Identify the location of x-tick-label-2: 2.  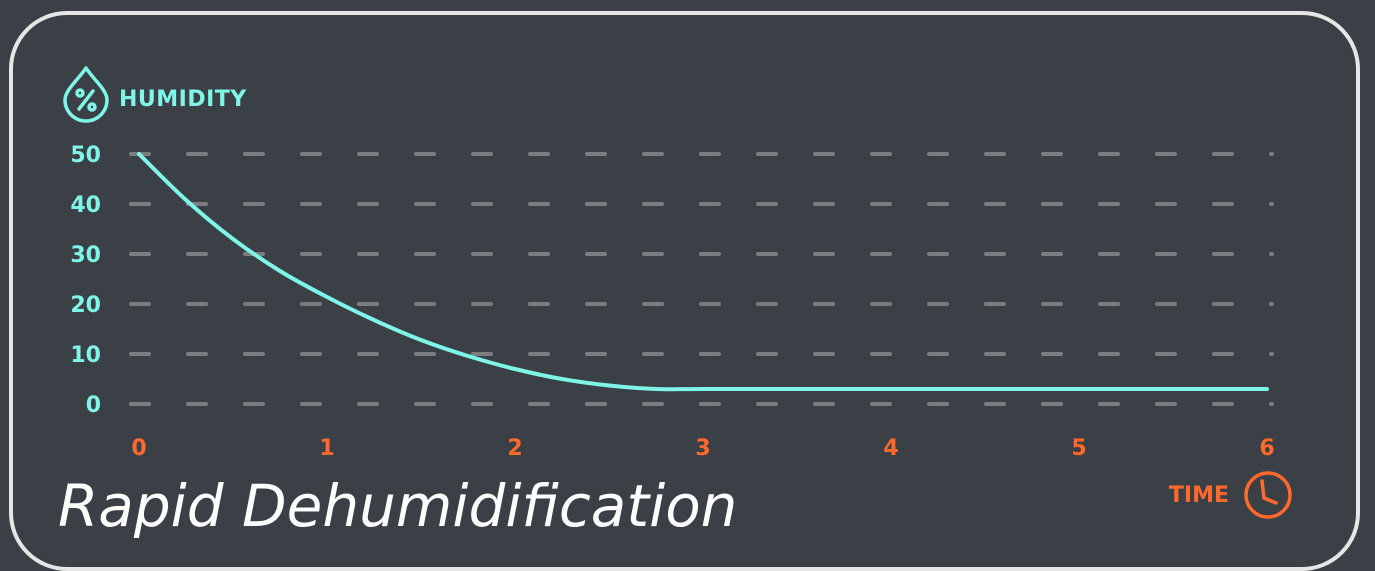
(514, 448).